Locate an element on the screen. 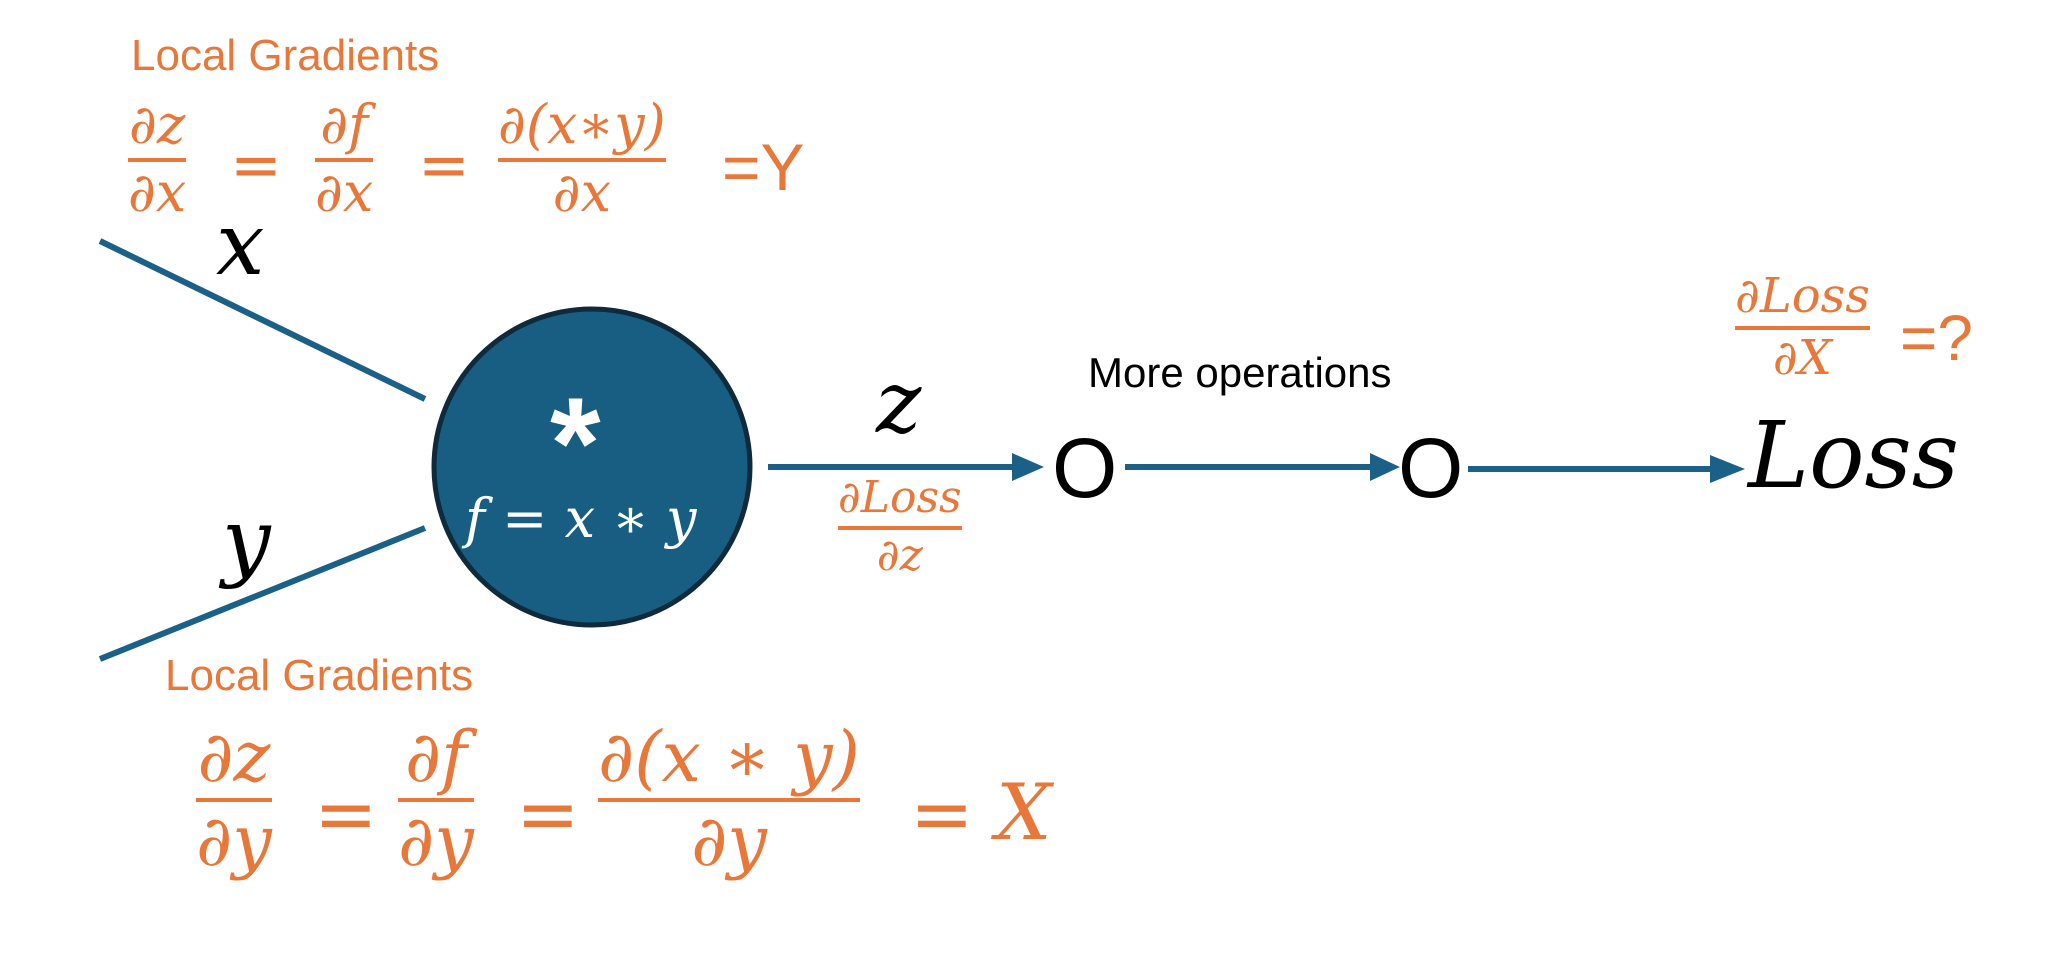 Image resolution: width=2049 pixels, height=975 pixels. bottom-frac3-denominator: ∂y is located at coordinates (729, 841).